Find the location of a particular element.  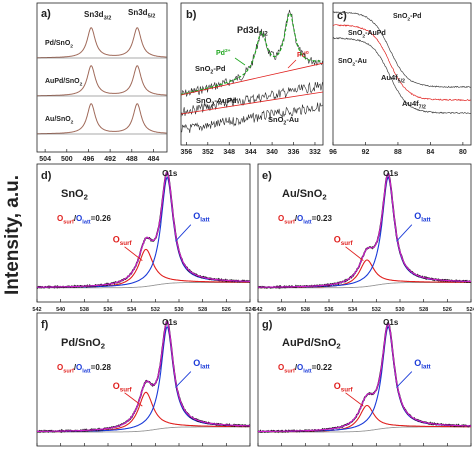

panel-e-olatt-arrow is located at coordinates (404, 233).